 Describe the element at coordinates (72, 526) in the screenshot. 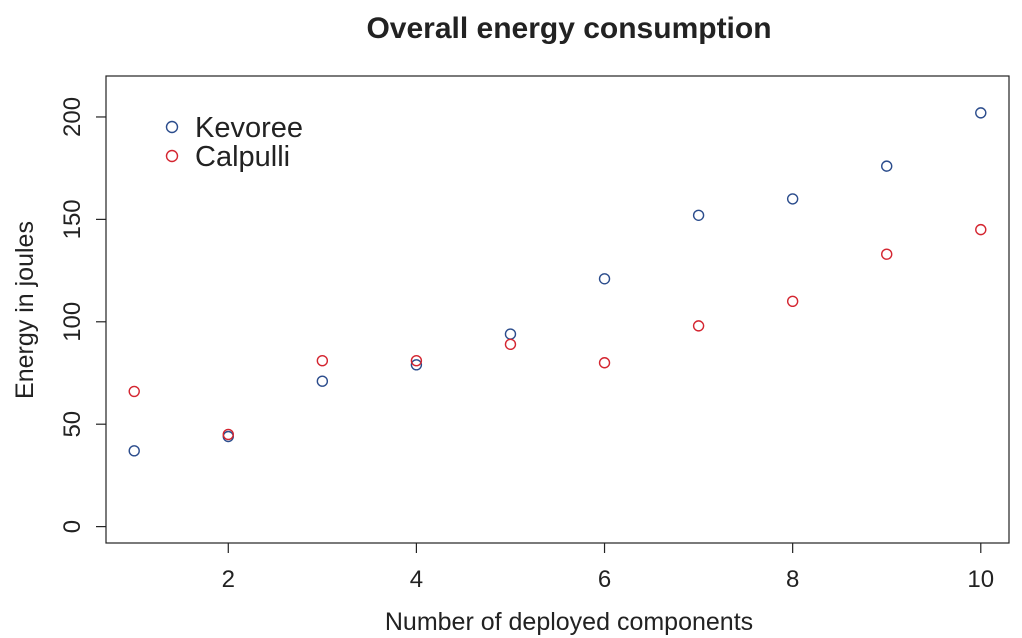

I see `y-tick-label: 0` at that location.